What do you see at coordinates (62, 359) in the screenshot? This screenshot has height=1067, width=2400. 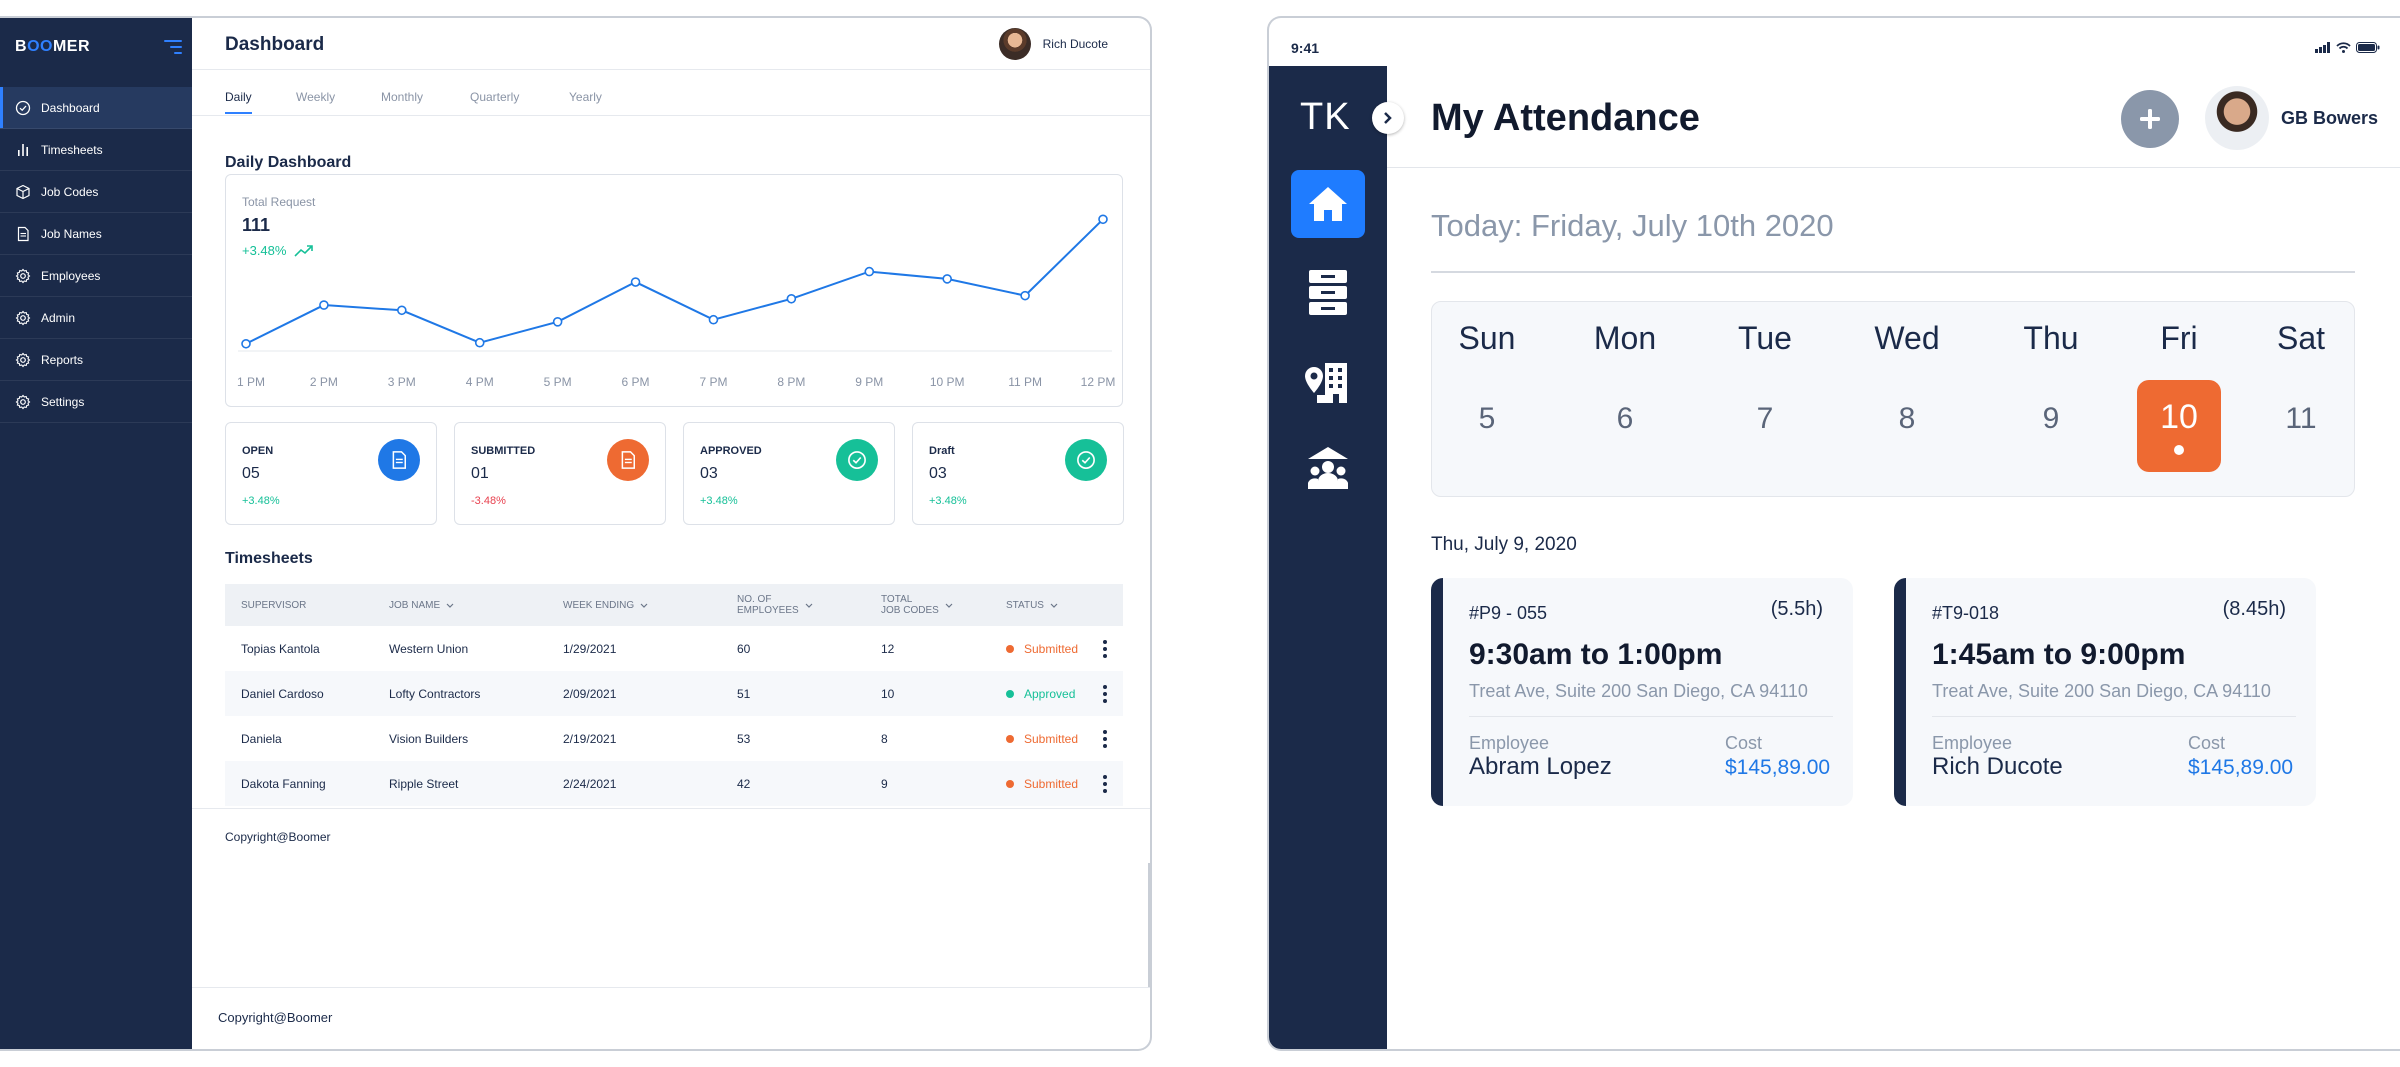 I see `sidebar-item-label: Reports` at bounding box center [62, 359].